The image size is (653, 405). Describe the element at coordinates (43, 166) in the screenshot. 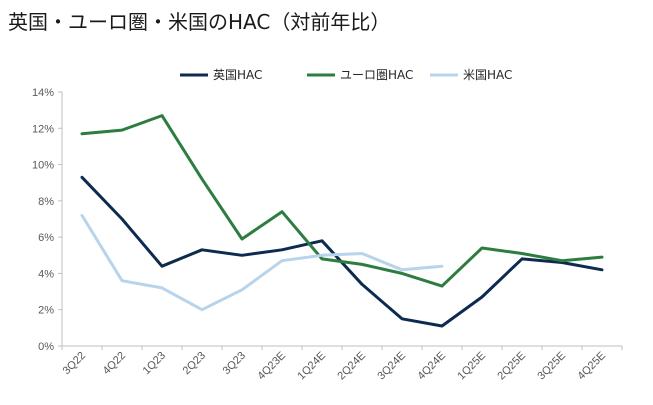

I see `y-tick-label: 10%` at that location.